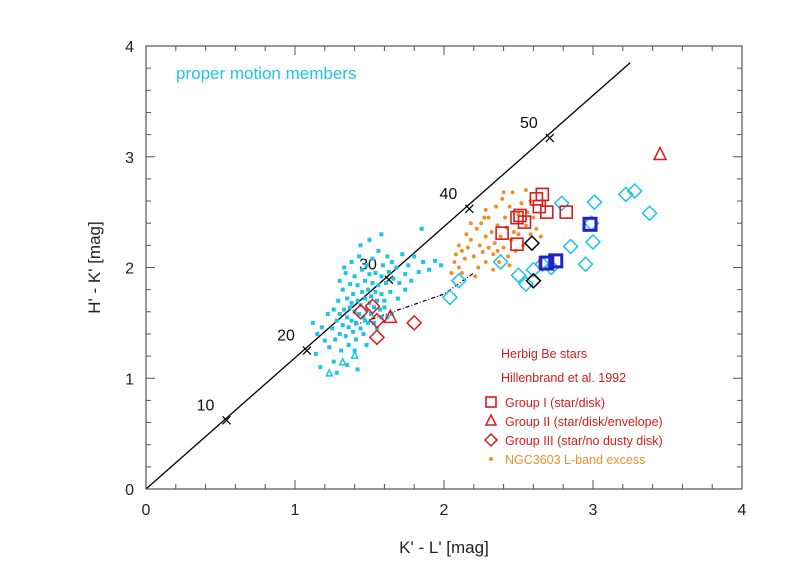 This screenshot has width=788, height=581. Describe the element at coordinates (449, 194) in the screenshot. I see `calibration-label: 40` at that location.